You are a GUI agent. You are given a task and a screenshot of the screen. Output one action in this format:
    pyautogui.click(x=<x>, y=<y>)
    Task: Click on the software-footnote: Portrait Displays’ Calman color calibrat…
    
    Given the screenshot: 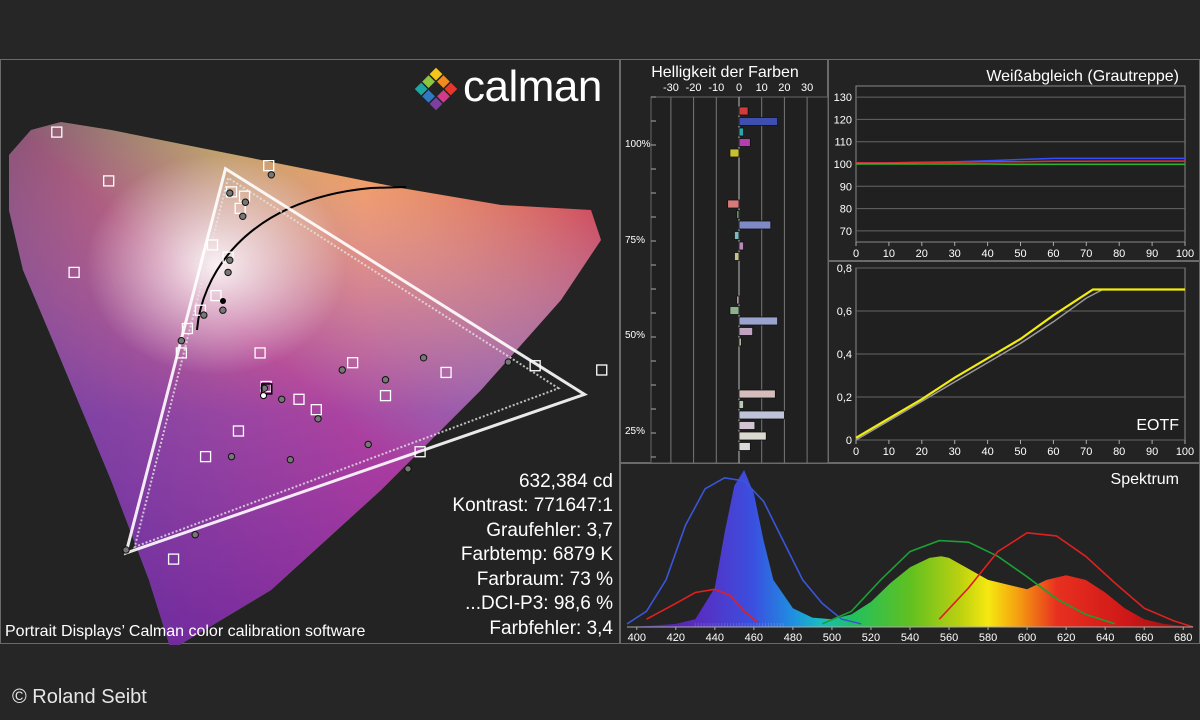 What is the action you would take?
    pyautogui.click(x=185, y=631)
    